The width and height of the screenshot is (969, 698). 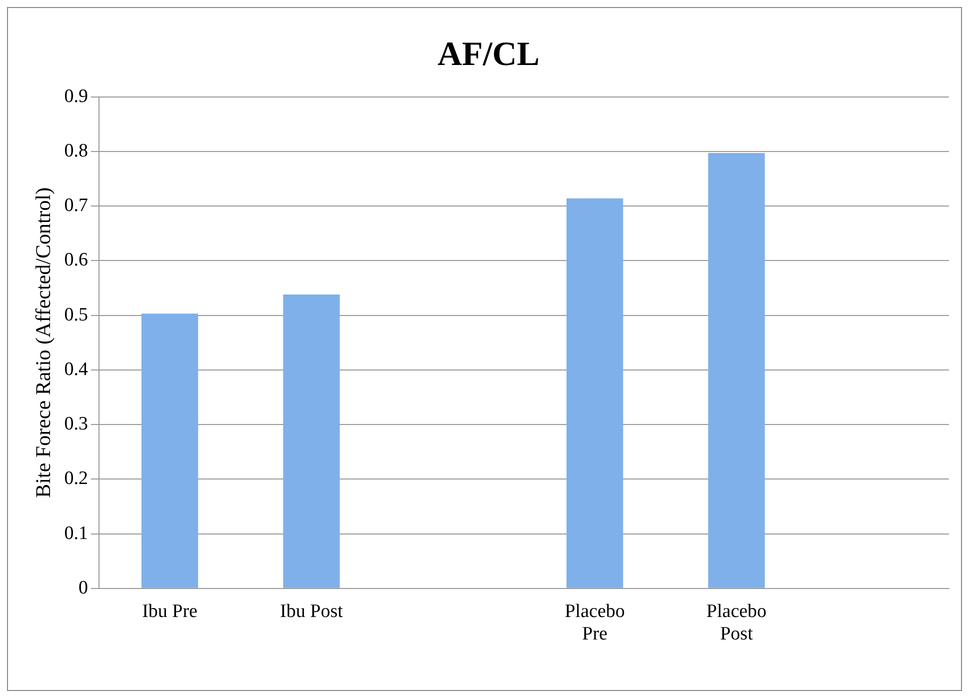 What do you see at coordinates (76, 369) in the screenshot?
I see `y-tick-label: 0.4` at bounding box center [76, 369].